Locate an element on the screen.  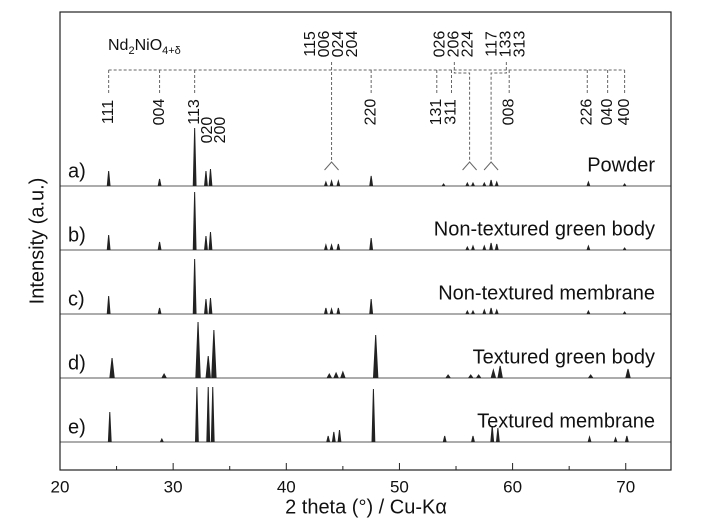
y-axis-title: Intensity (a.u.) is located at coordinates (37, 241).